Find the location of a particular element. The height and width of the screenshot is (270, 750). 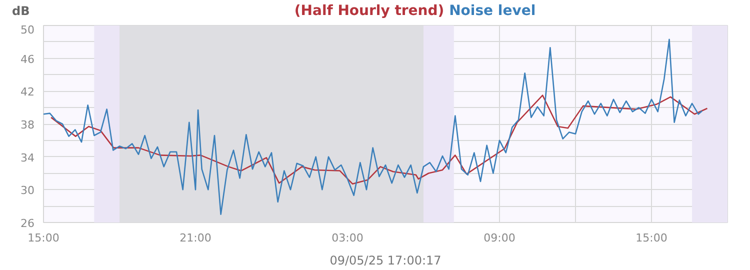

x-tick-label: 09:00 is located at coordinates (500, 238).